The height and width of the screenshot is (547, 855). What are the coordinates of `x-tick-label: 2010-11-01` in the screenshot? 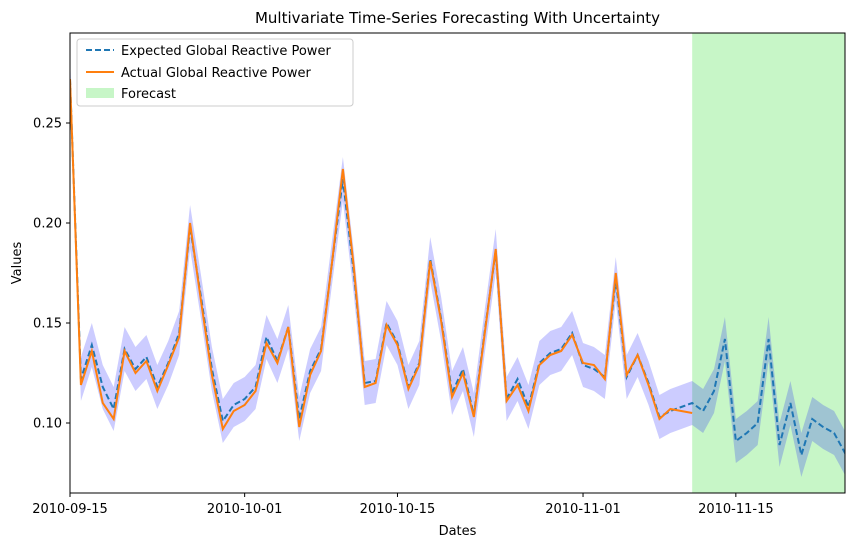 It's located at (583, 509).